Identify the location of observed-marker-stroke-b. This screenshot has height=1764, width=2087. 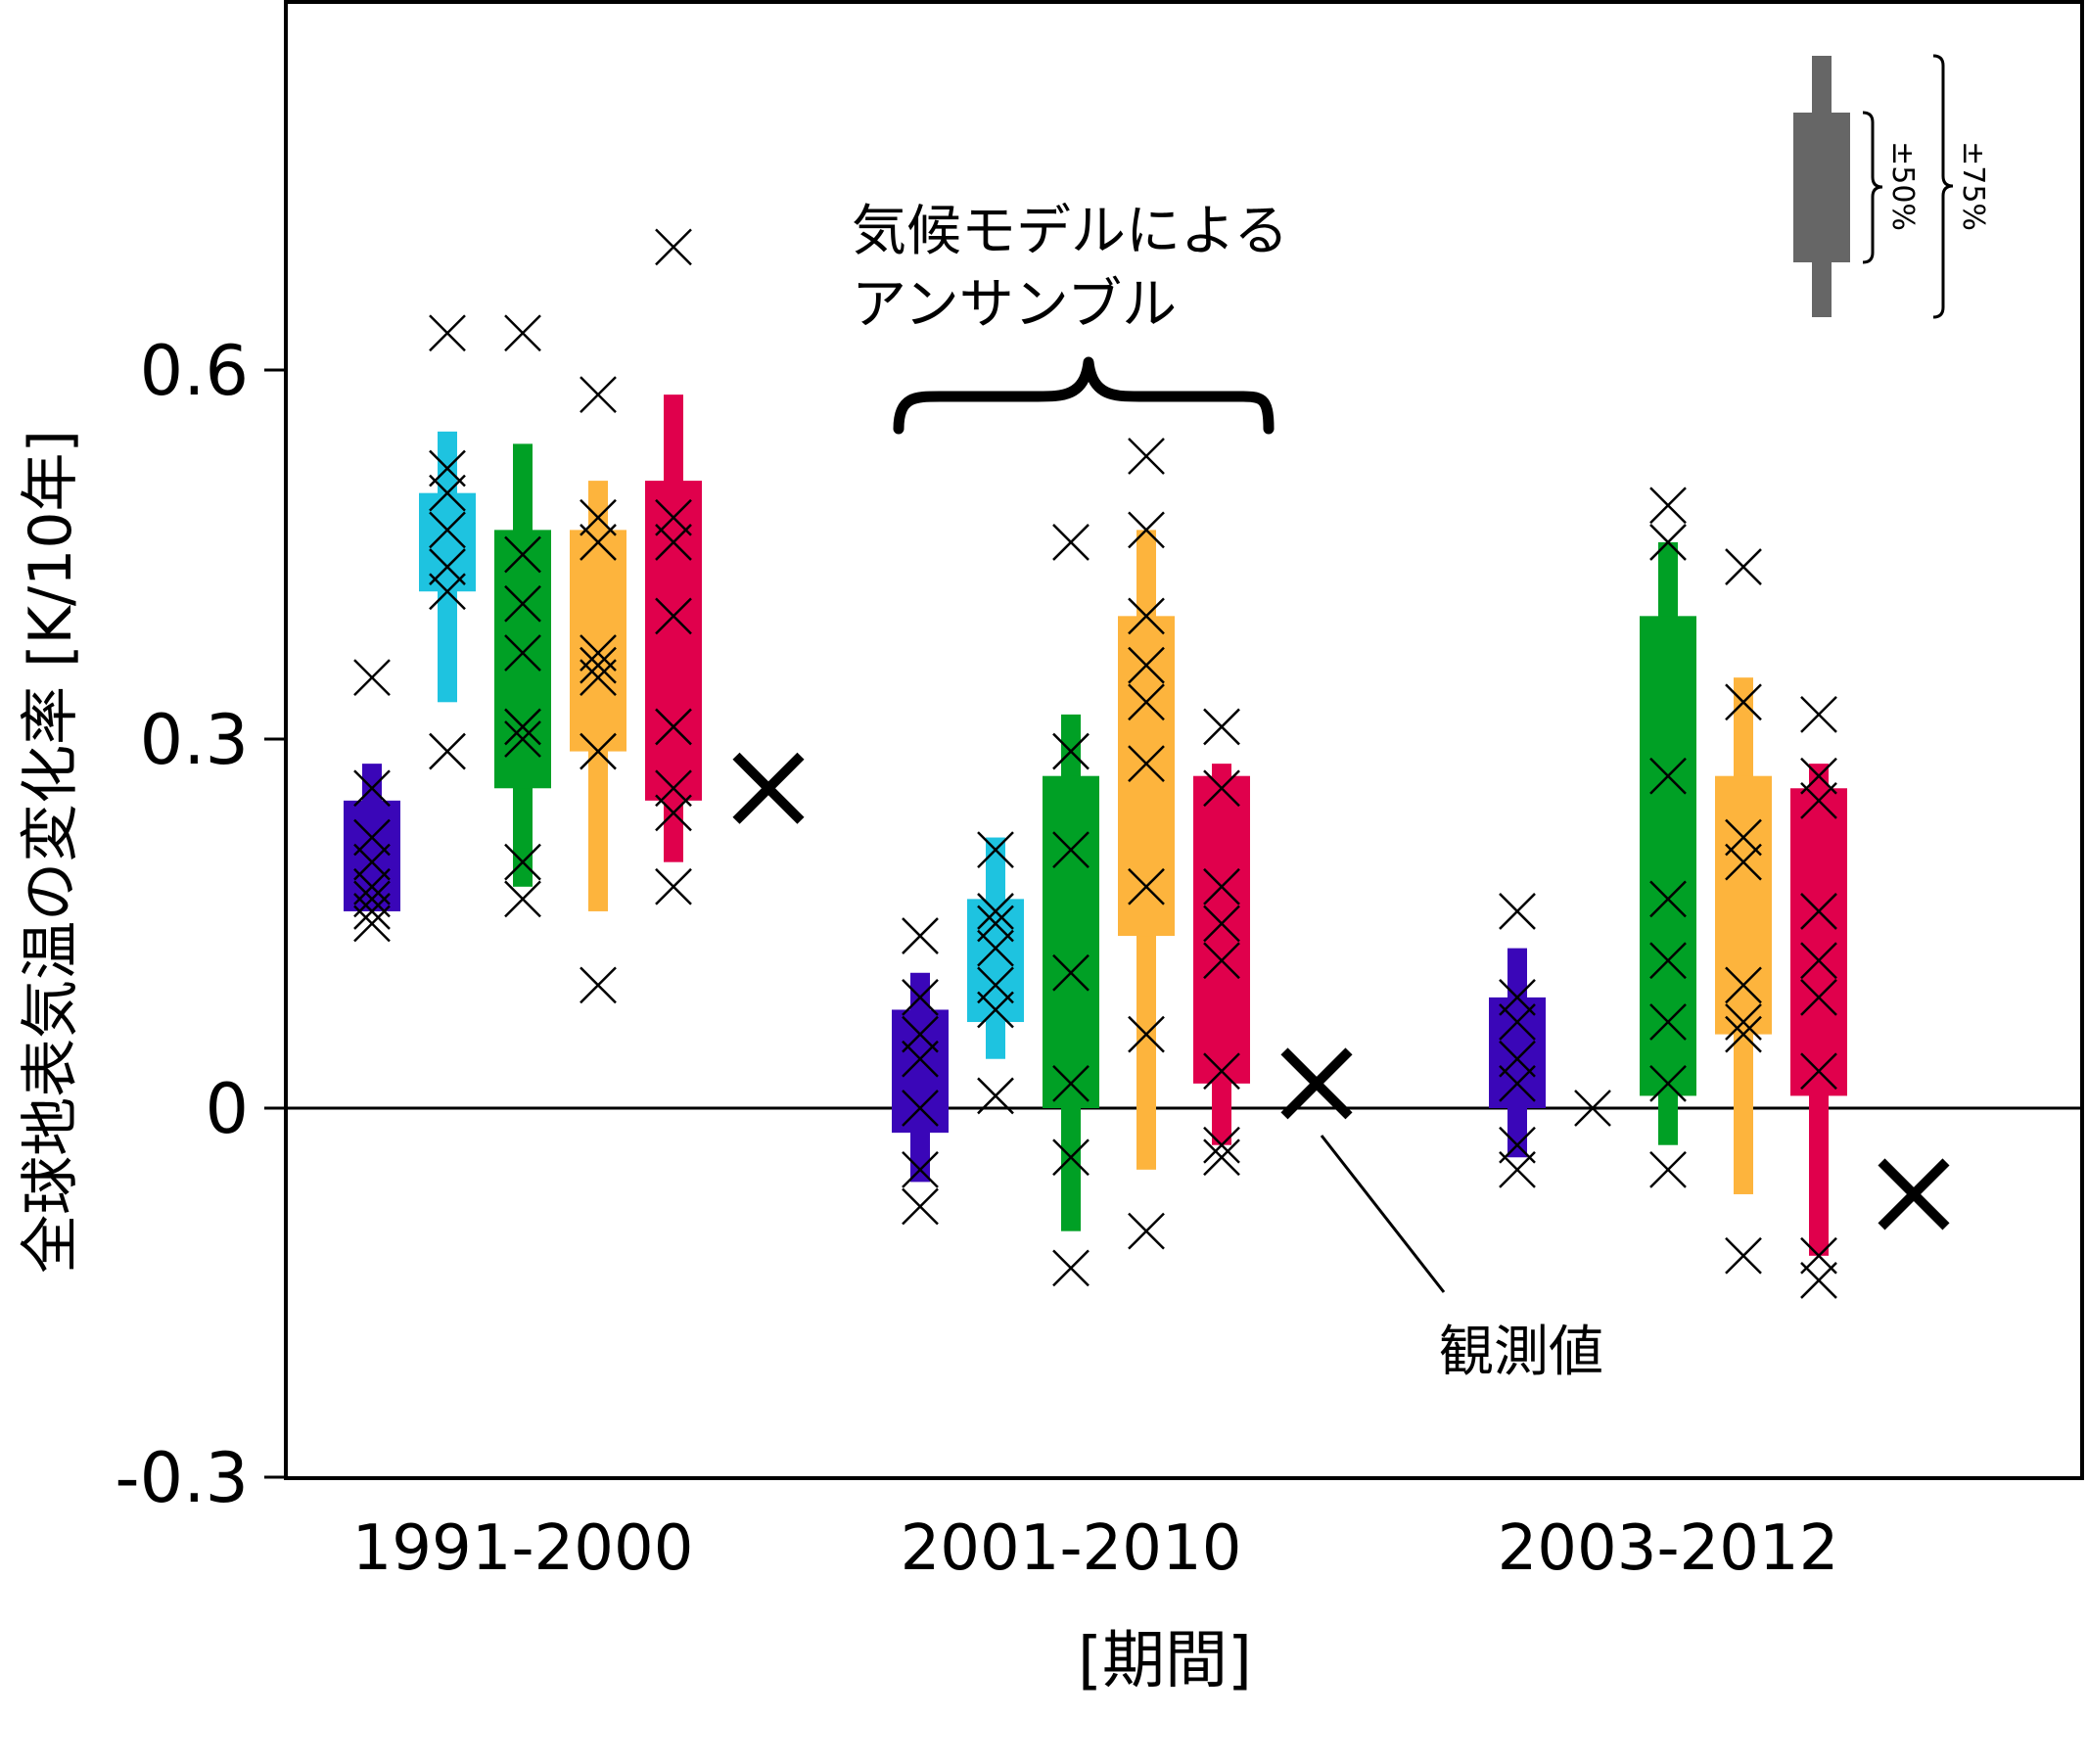
(1316, 1083).